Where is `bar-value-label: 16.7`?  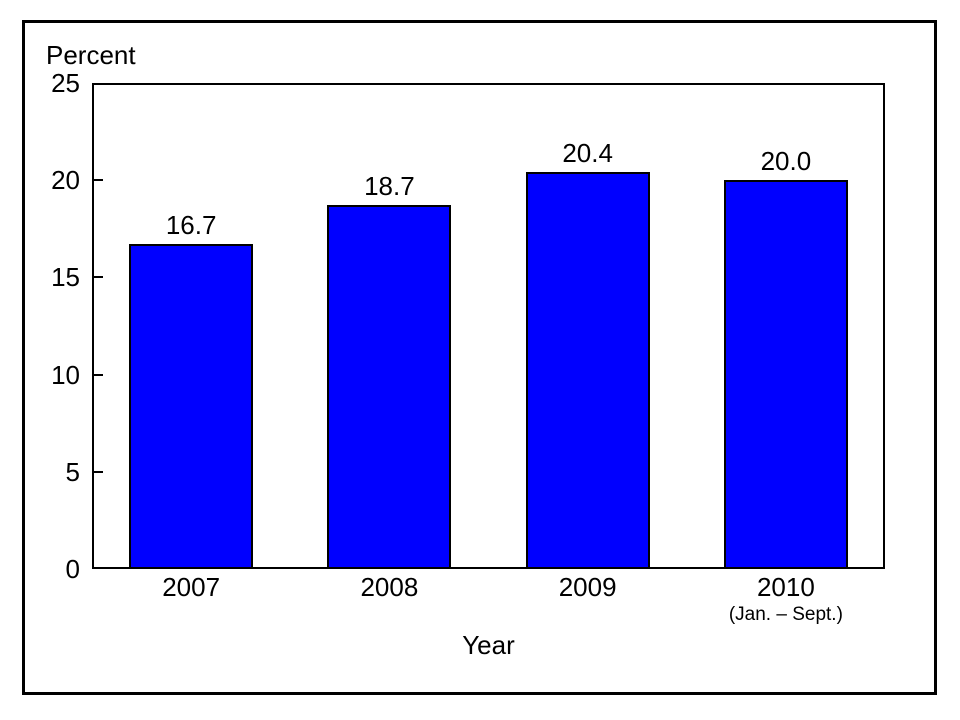
bar-value-label: 16.7 is located at coordinates (191, 225).